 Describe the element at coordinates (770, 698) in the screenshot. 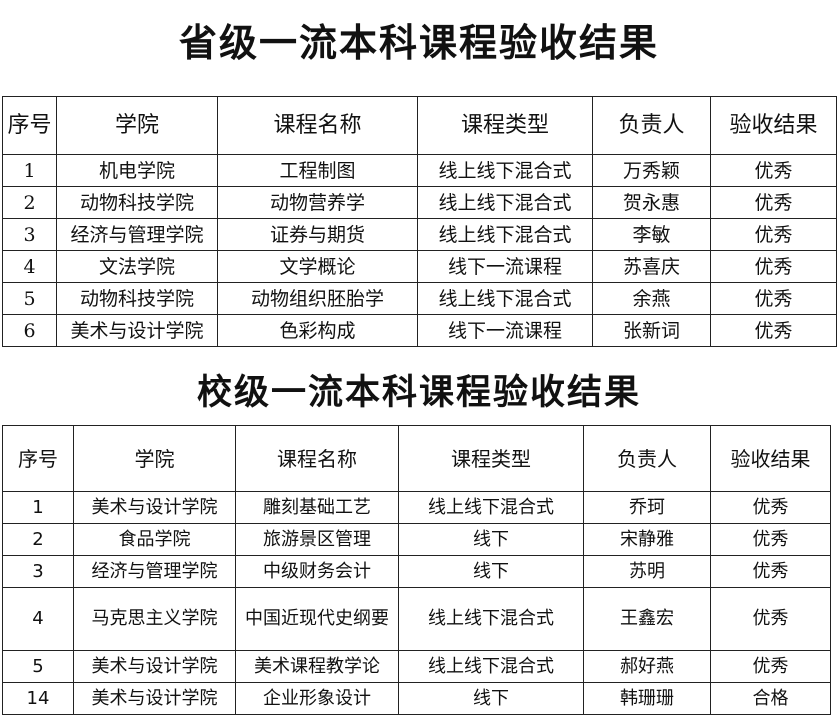

I see `cell-result: 合格` at that location.